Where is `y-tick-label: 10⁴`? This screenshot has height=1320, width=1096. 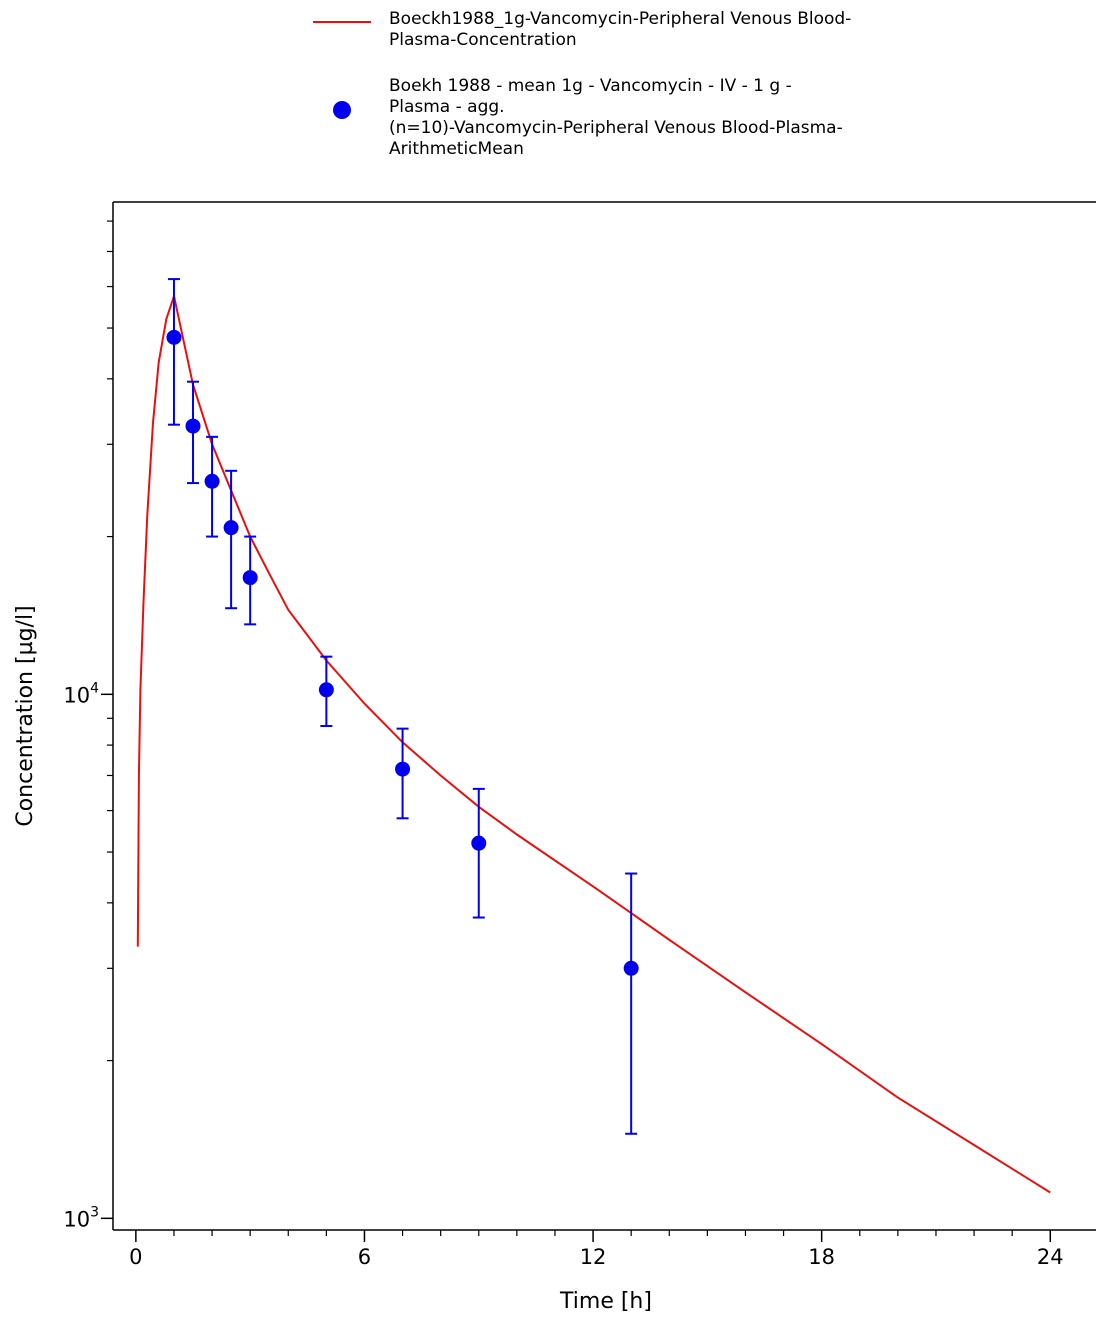
y-tick-label: 10⁴ is located at coordinates (81, 693).